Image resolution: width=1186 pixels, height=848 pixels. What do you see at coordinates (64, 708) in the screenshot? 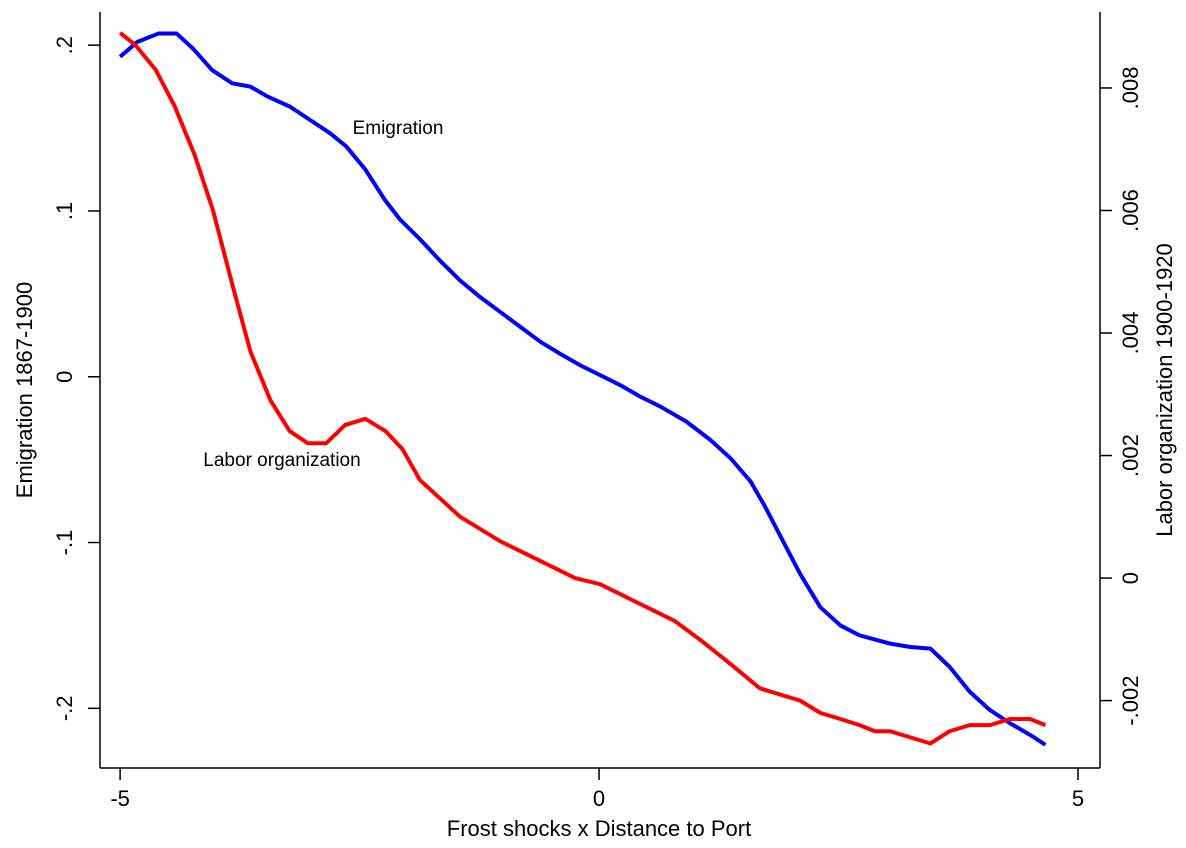
I see `y-tick-label: -.2` at bounding box center [64, 708].